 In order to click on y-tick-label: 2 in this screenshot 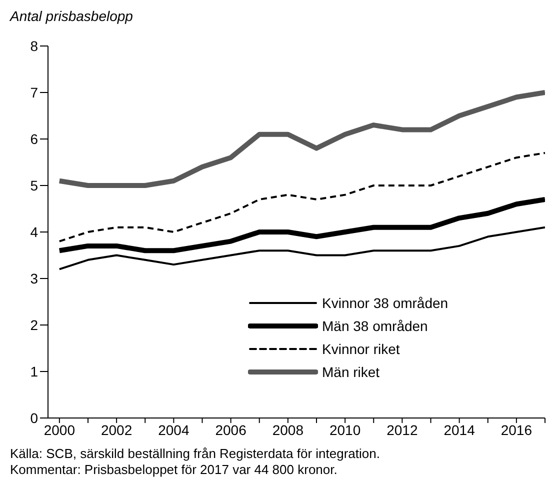, I will do `click(34, 324)`.